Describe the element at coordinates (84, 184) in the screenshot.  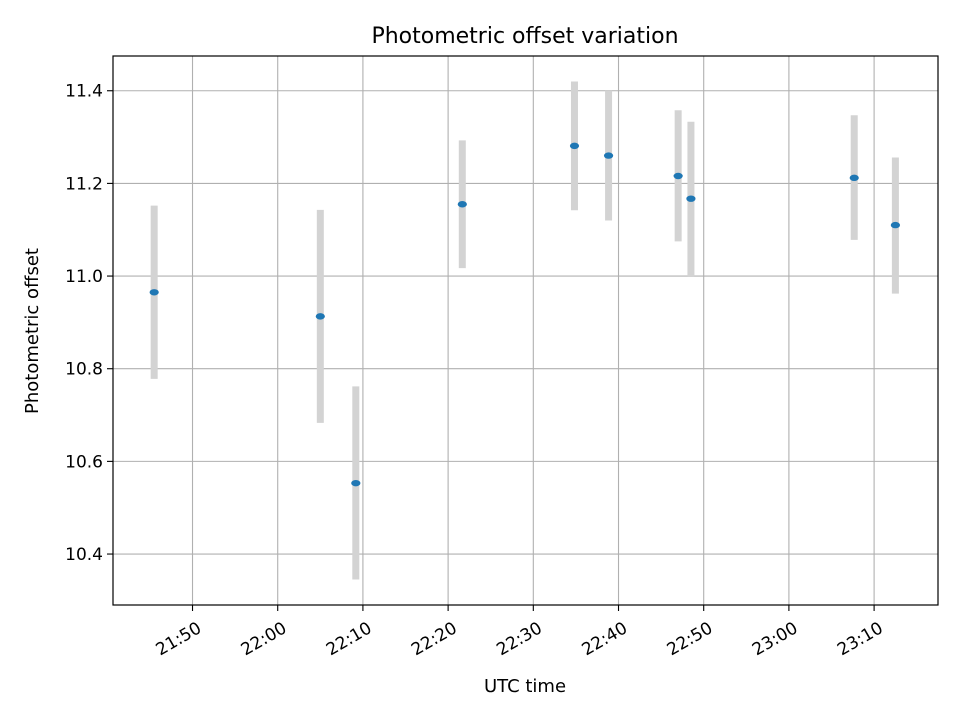
I see `y-tick-label: 11.2` at that location.